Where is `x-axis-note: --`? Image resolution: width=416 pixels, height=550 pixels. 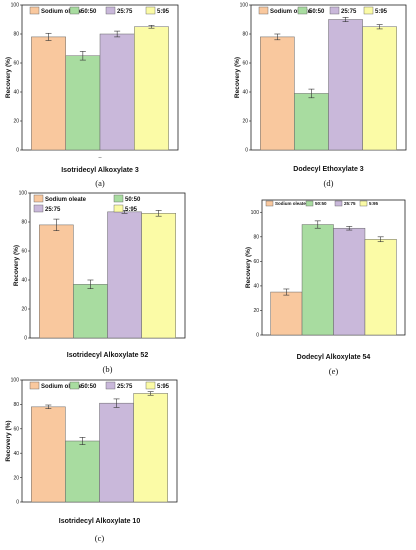 x-axis-note: -- is located at coordinates (100, 158).